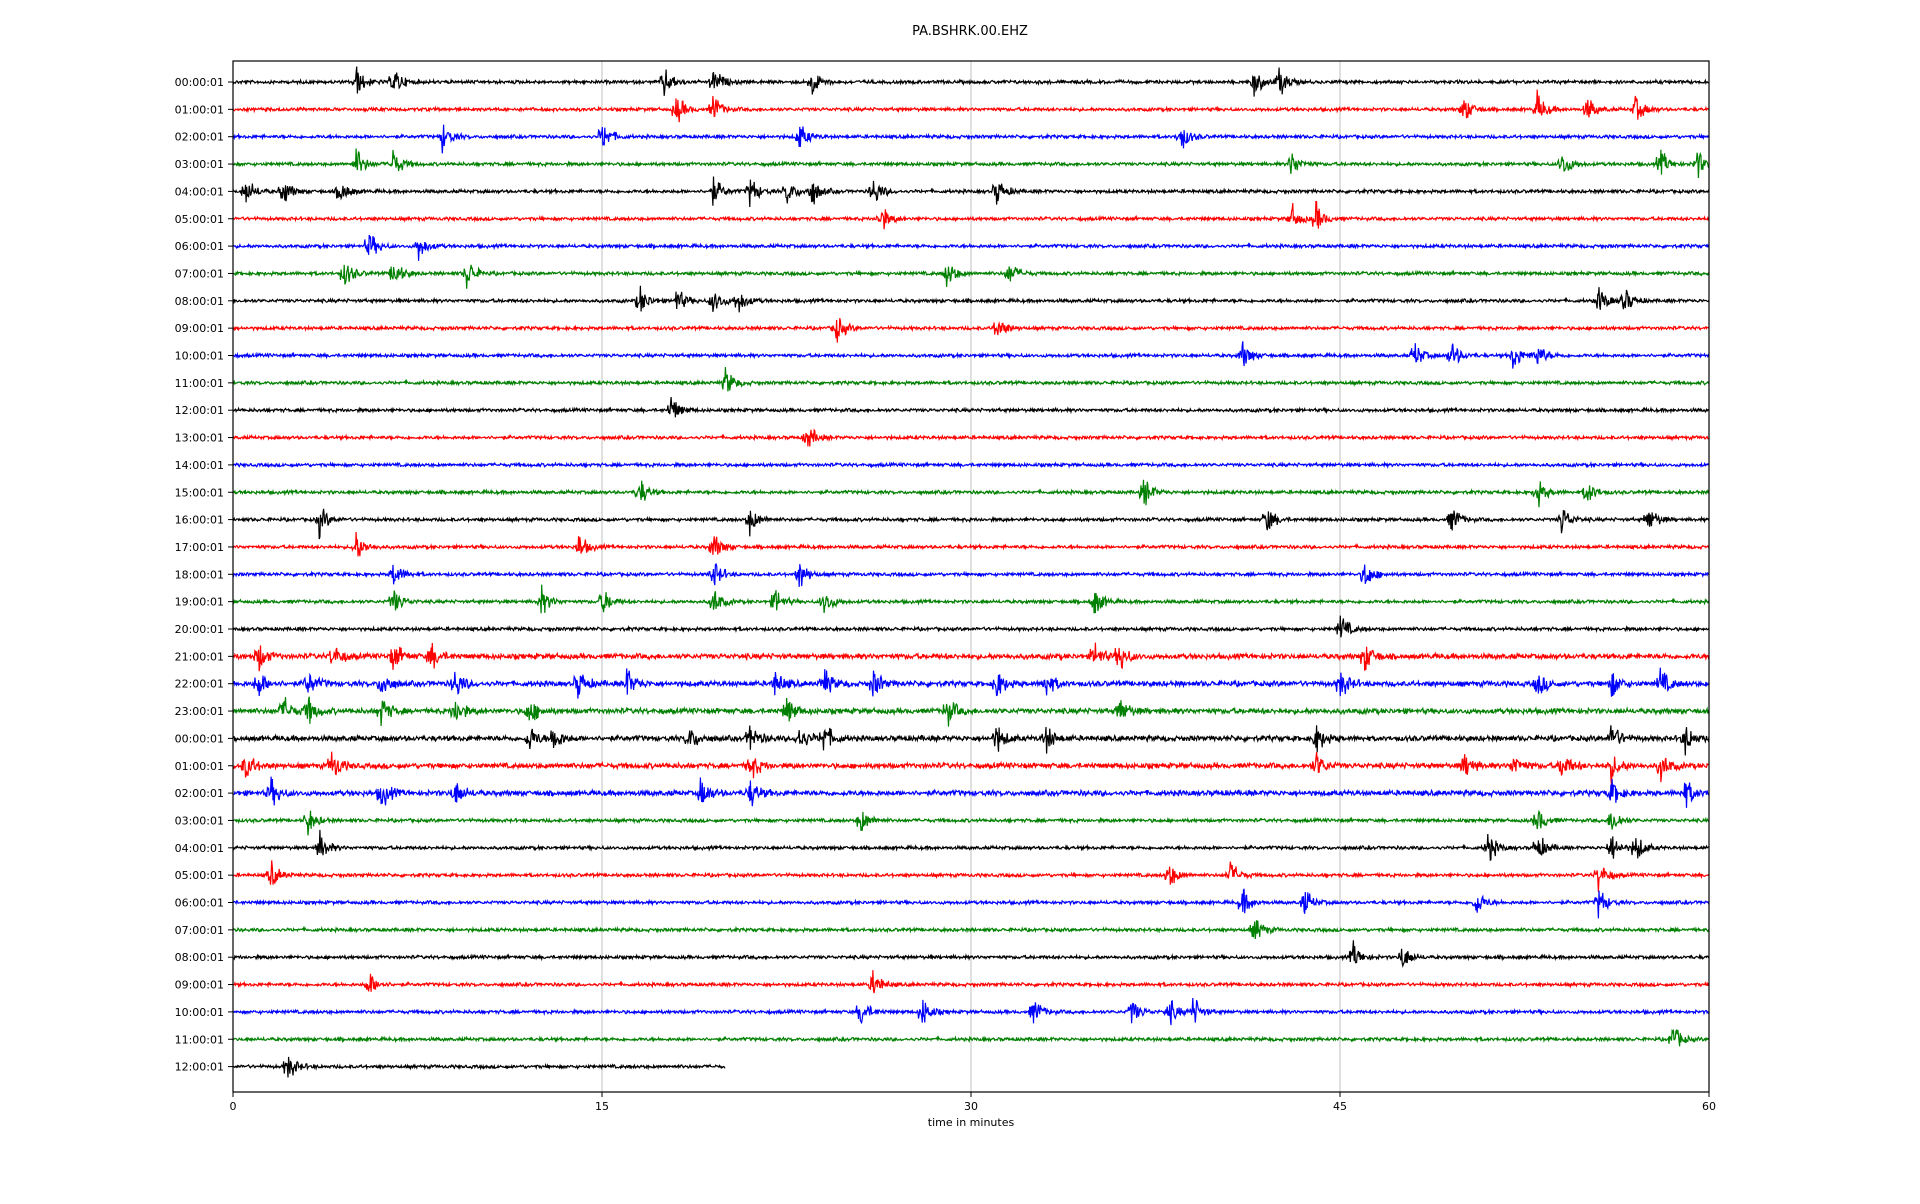  Describe the element at coordinates (199, 520) in the screenshot. I see `row-label: 16:00:01` at that location.